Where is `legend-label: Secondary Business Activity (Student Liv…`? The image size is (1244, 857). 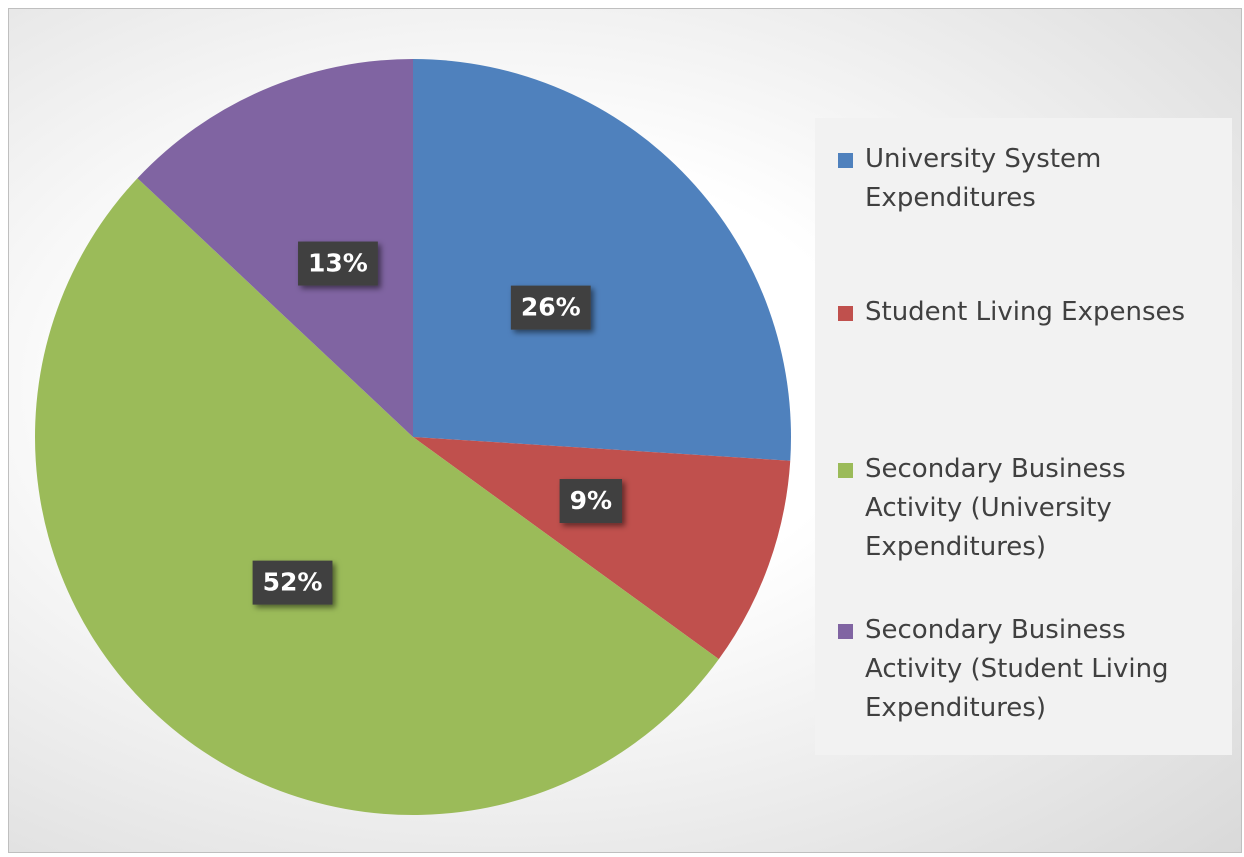
legend-label: Secondary Business Activity (Student Liv… is located at coordinates (1017, 669).